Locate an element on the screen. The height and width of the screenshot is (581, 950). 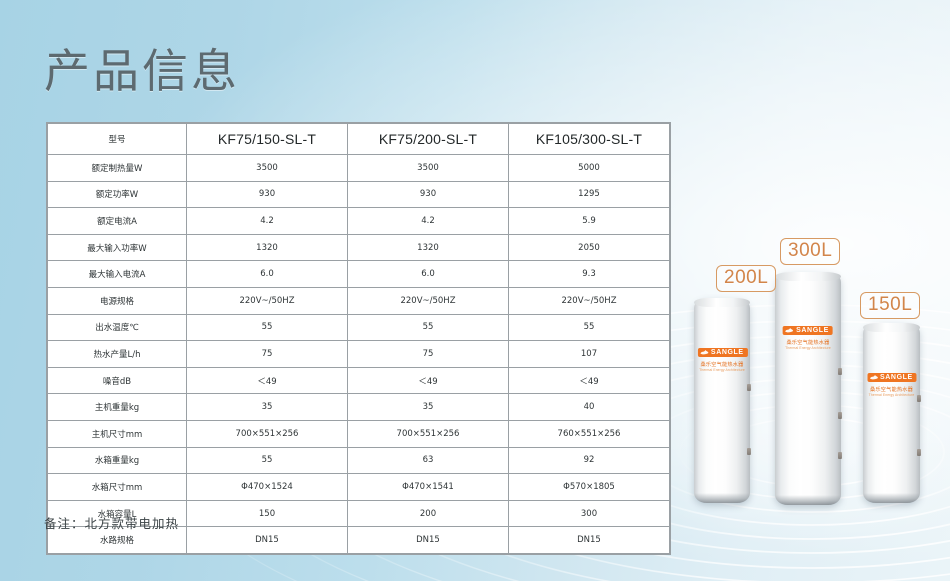
spec-header-model-3: KF105/300-SL-T is located at coordinates (589, 139).